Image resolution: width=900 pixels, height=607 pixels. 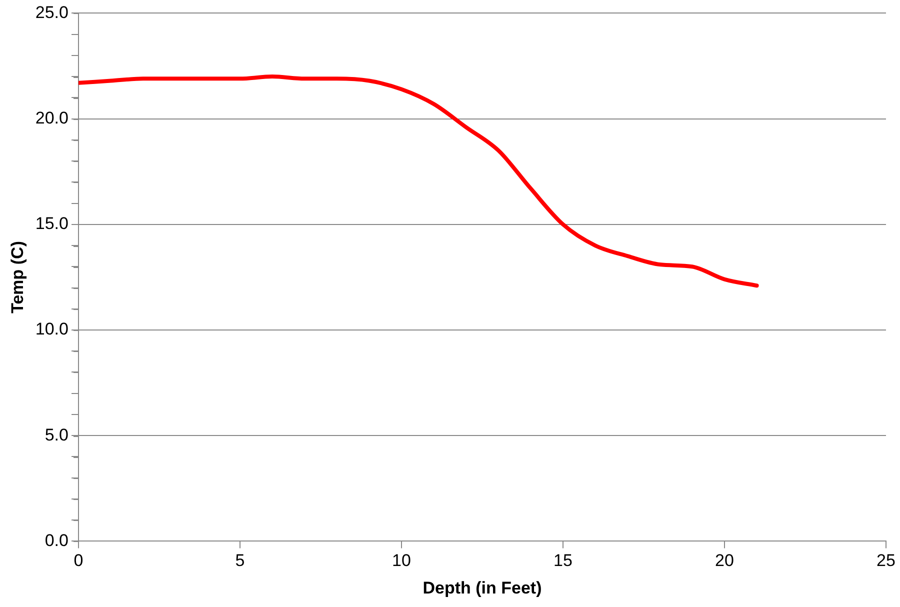 What do you see at coordinates (56, 540) in the screenshot?
I see `y-tick-label: 0.0` at bounding box center [56, 540].